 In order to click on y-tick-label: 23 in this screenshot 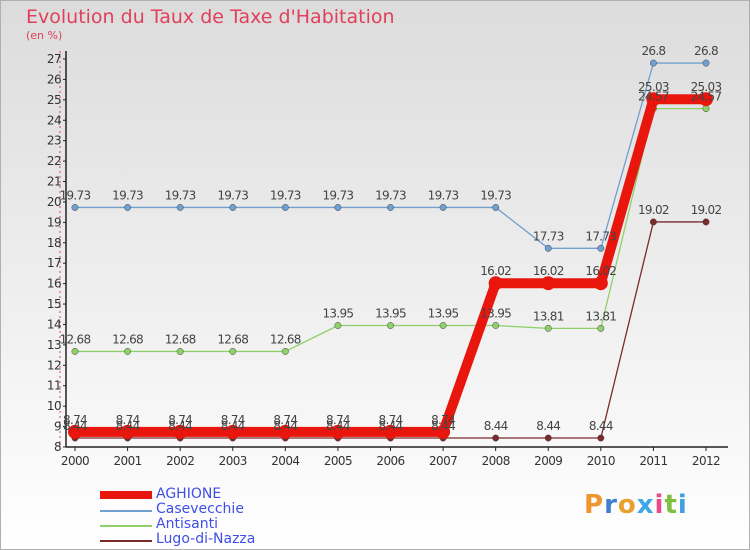, I will do `click(54, 141)`.